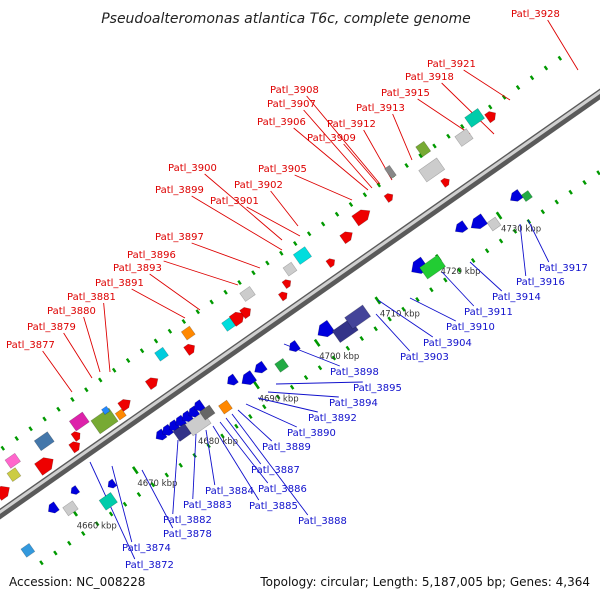  I want to click on reverse-gene-label: Patl_3872, so click(149, 565).